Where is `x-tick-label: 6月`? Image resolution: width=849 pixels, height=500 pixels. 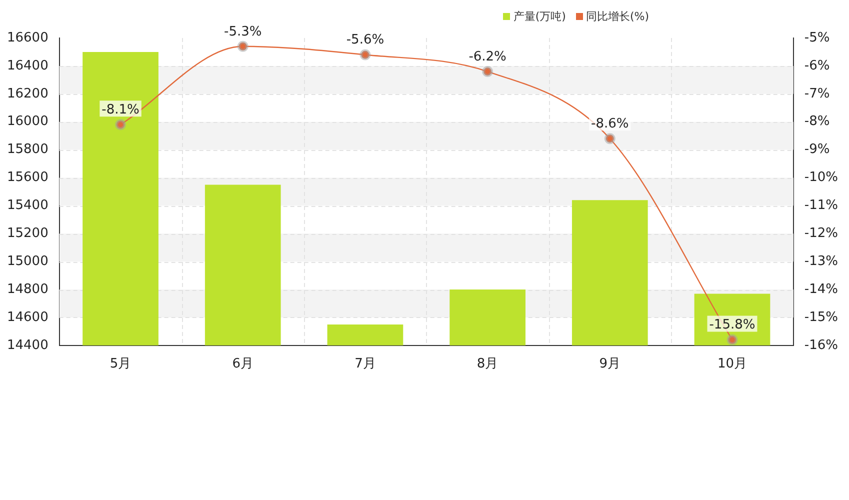 x-tick-label: 6月 is located at coordinates (243, 364).